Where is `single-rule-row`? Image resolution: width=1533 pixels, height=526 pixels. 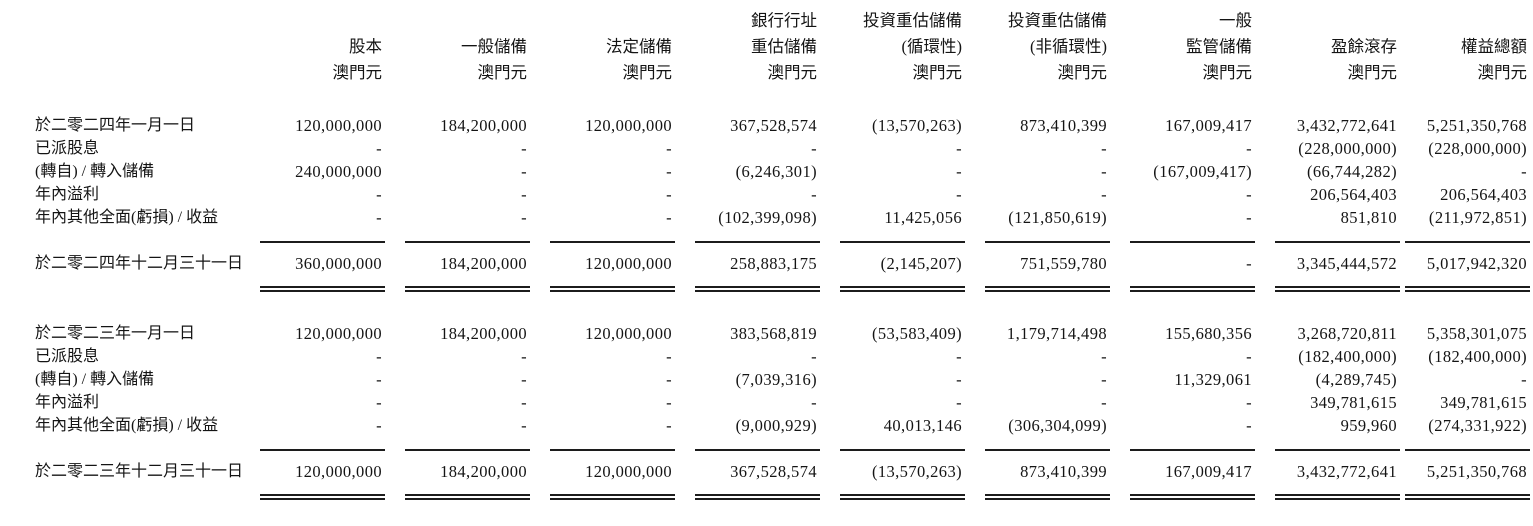 single-rule-row is located at coordinates (782, 236).